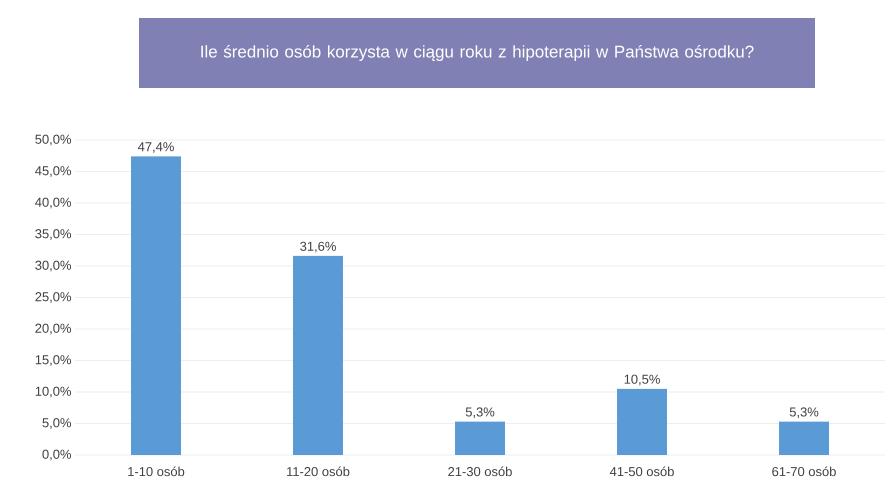 Image resolution: width=889 pixels, height=491 pixels. What do you see at coordinates (318, 471) in the screenshot?
I see `x-tick-label: 11-20 osób` at bounding box center [318, 471].